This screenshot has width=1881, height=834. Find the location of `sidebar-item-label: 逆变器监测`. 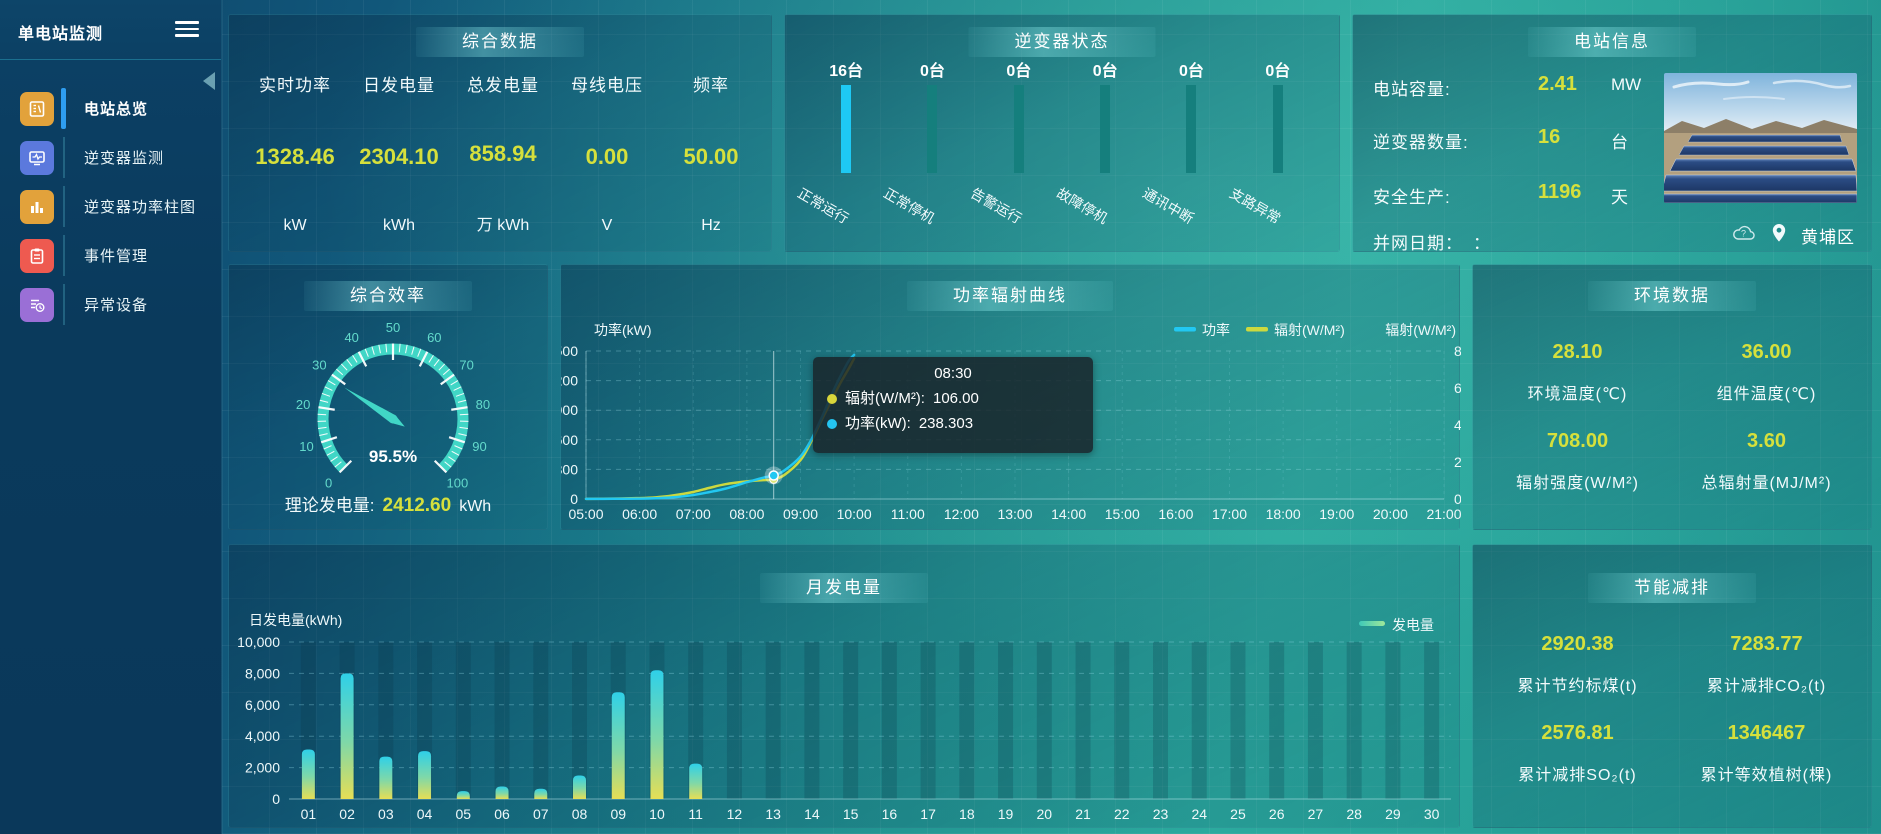

sidebar-item-label: 逆变器监测 is located at coordinates (124, 158).